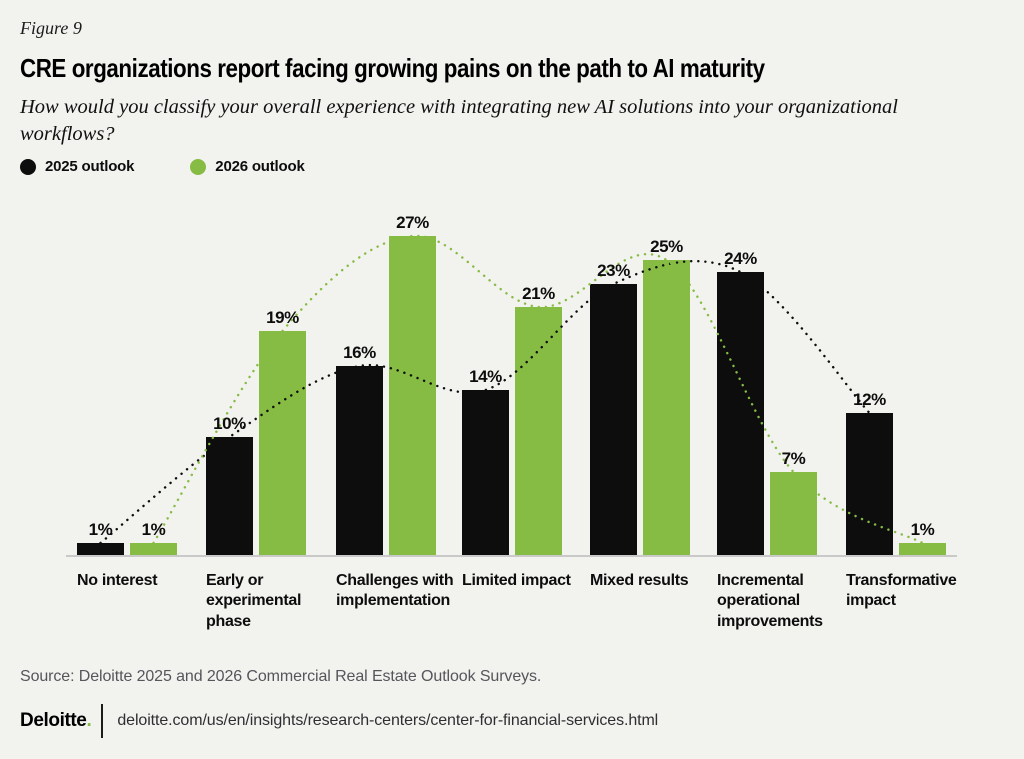 This screenshot has width=1024, height=759. I want to click on value-label-2026-4: 25%, so click(666, 246).